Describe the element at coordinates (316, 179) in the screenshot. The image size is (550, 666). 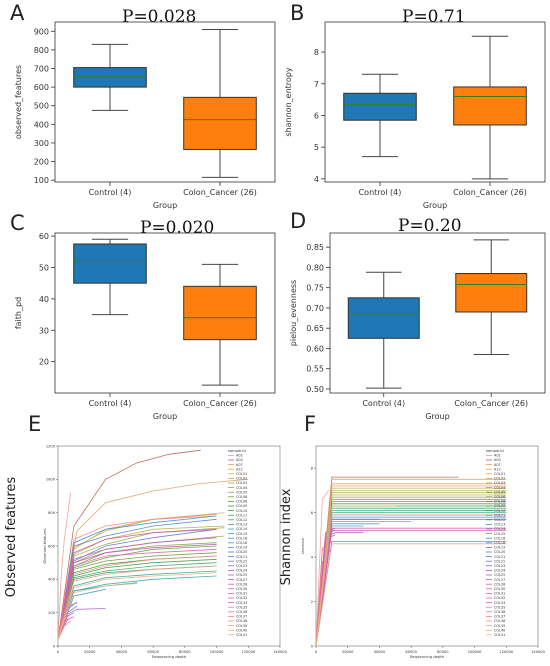
I see `y-tick-label-b: 4` at that location.